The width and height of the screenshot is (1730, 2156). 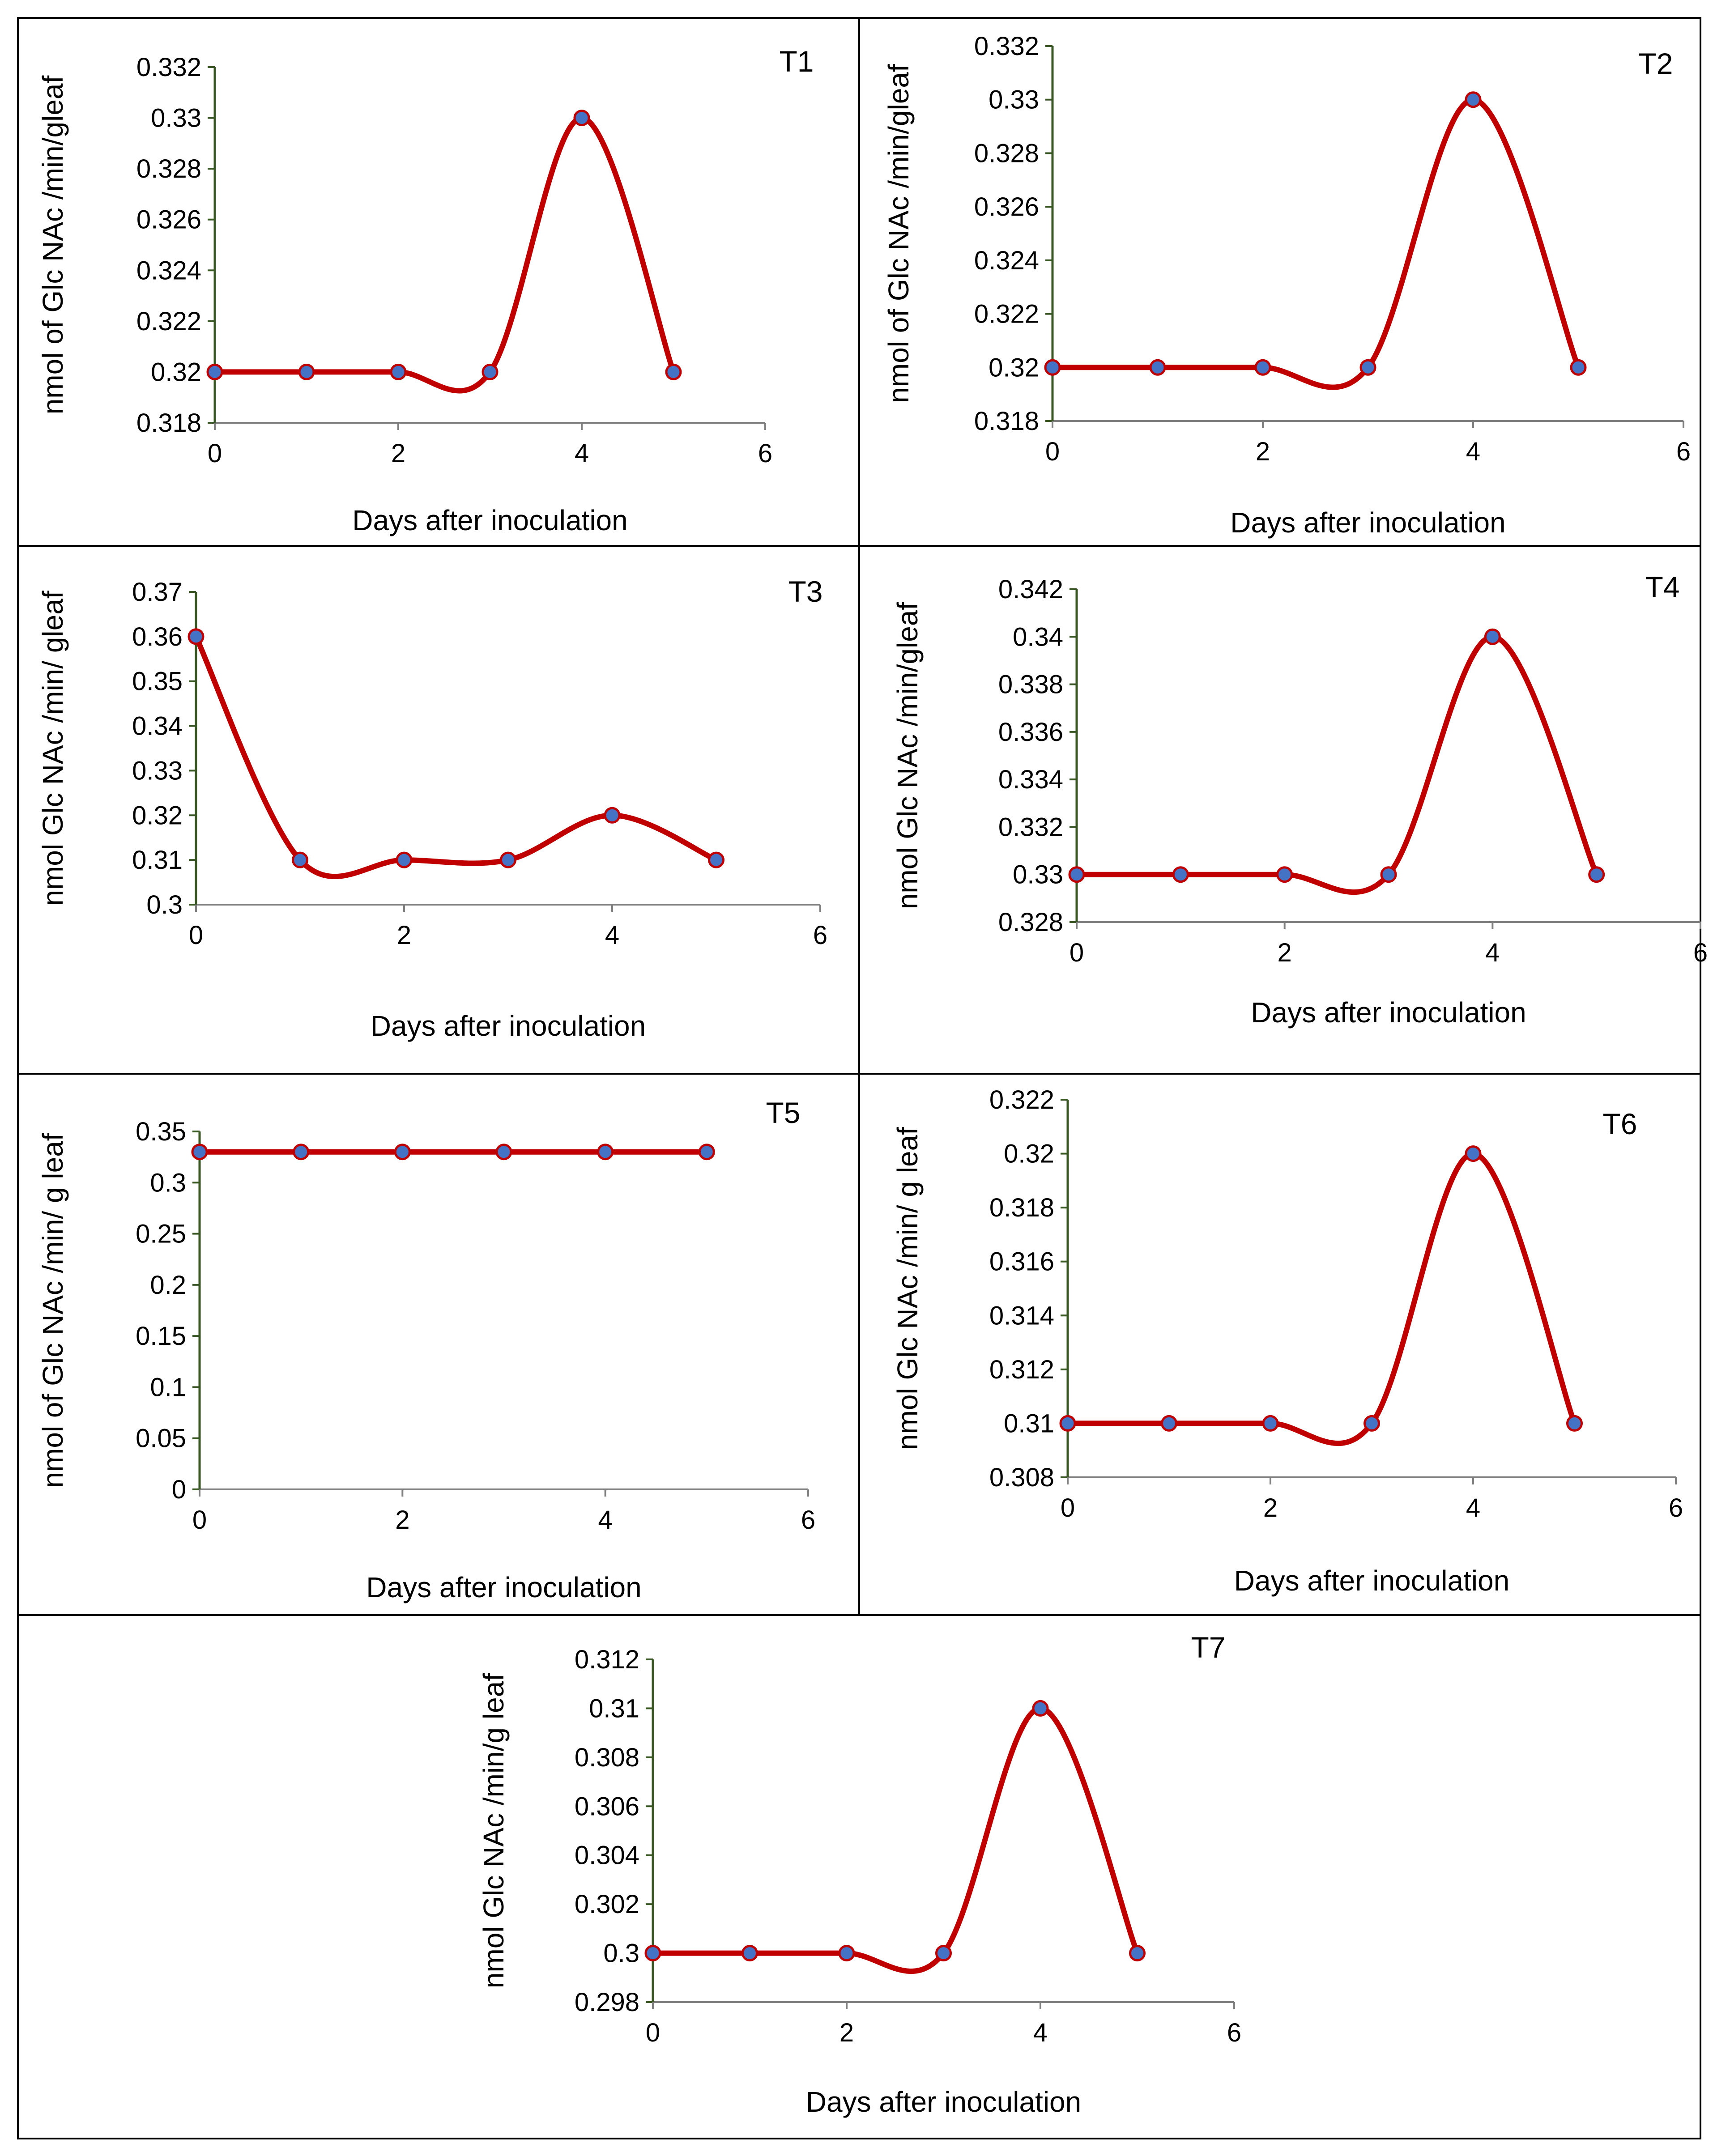 I want to click on t1-y-tick-label: 0.32, so click(x=176, y=372).